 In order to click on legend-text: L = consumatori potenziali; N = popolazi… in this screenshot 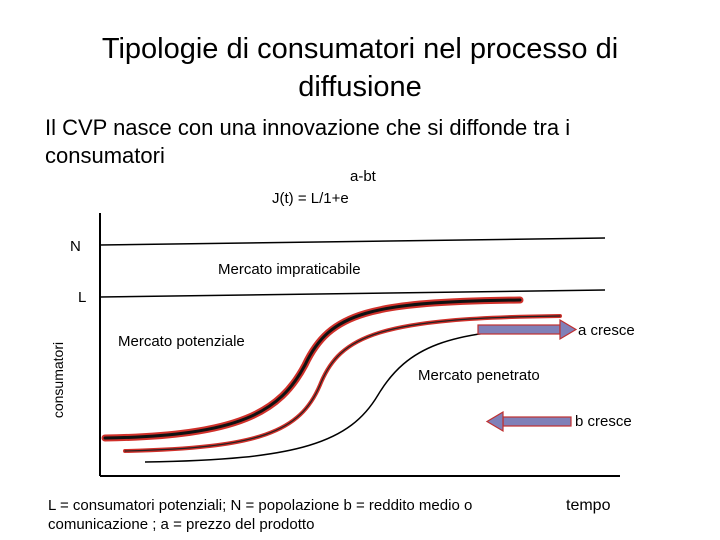, I will do `click(260, 515)`.